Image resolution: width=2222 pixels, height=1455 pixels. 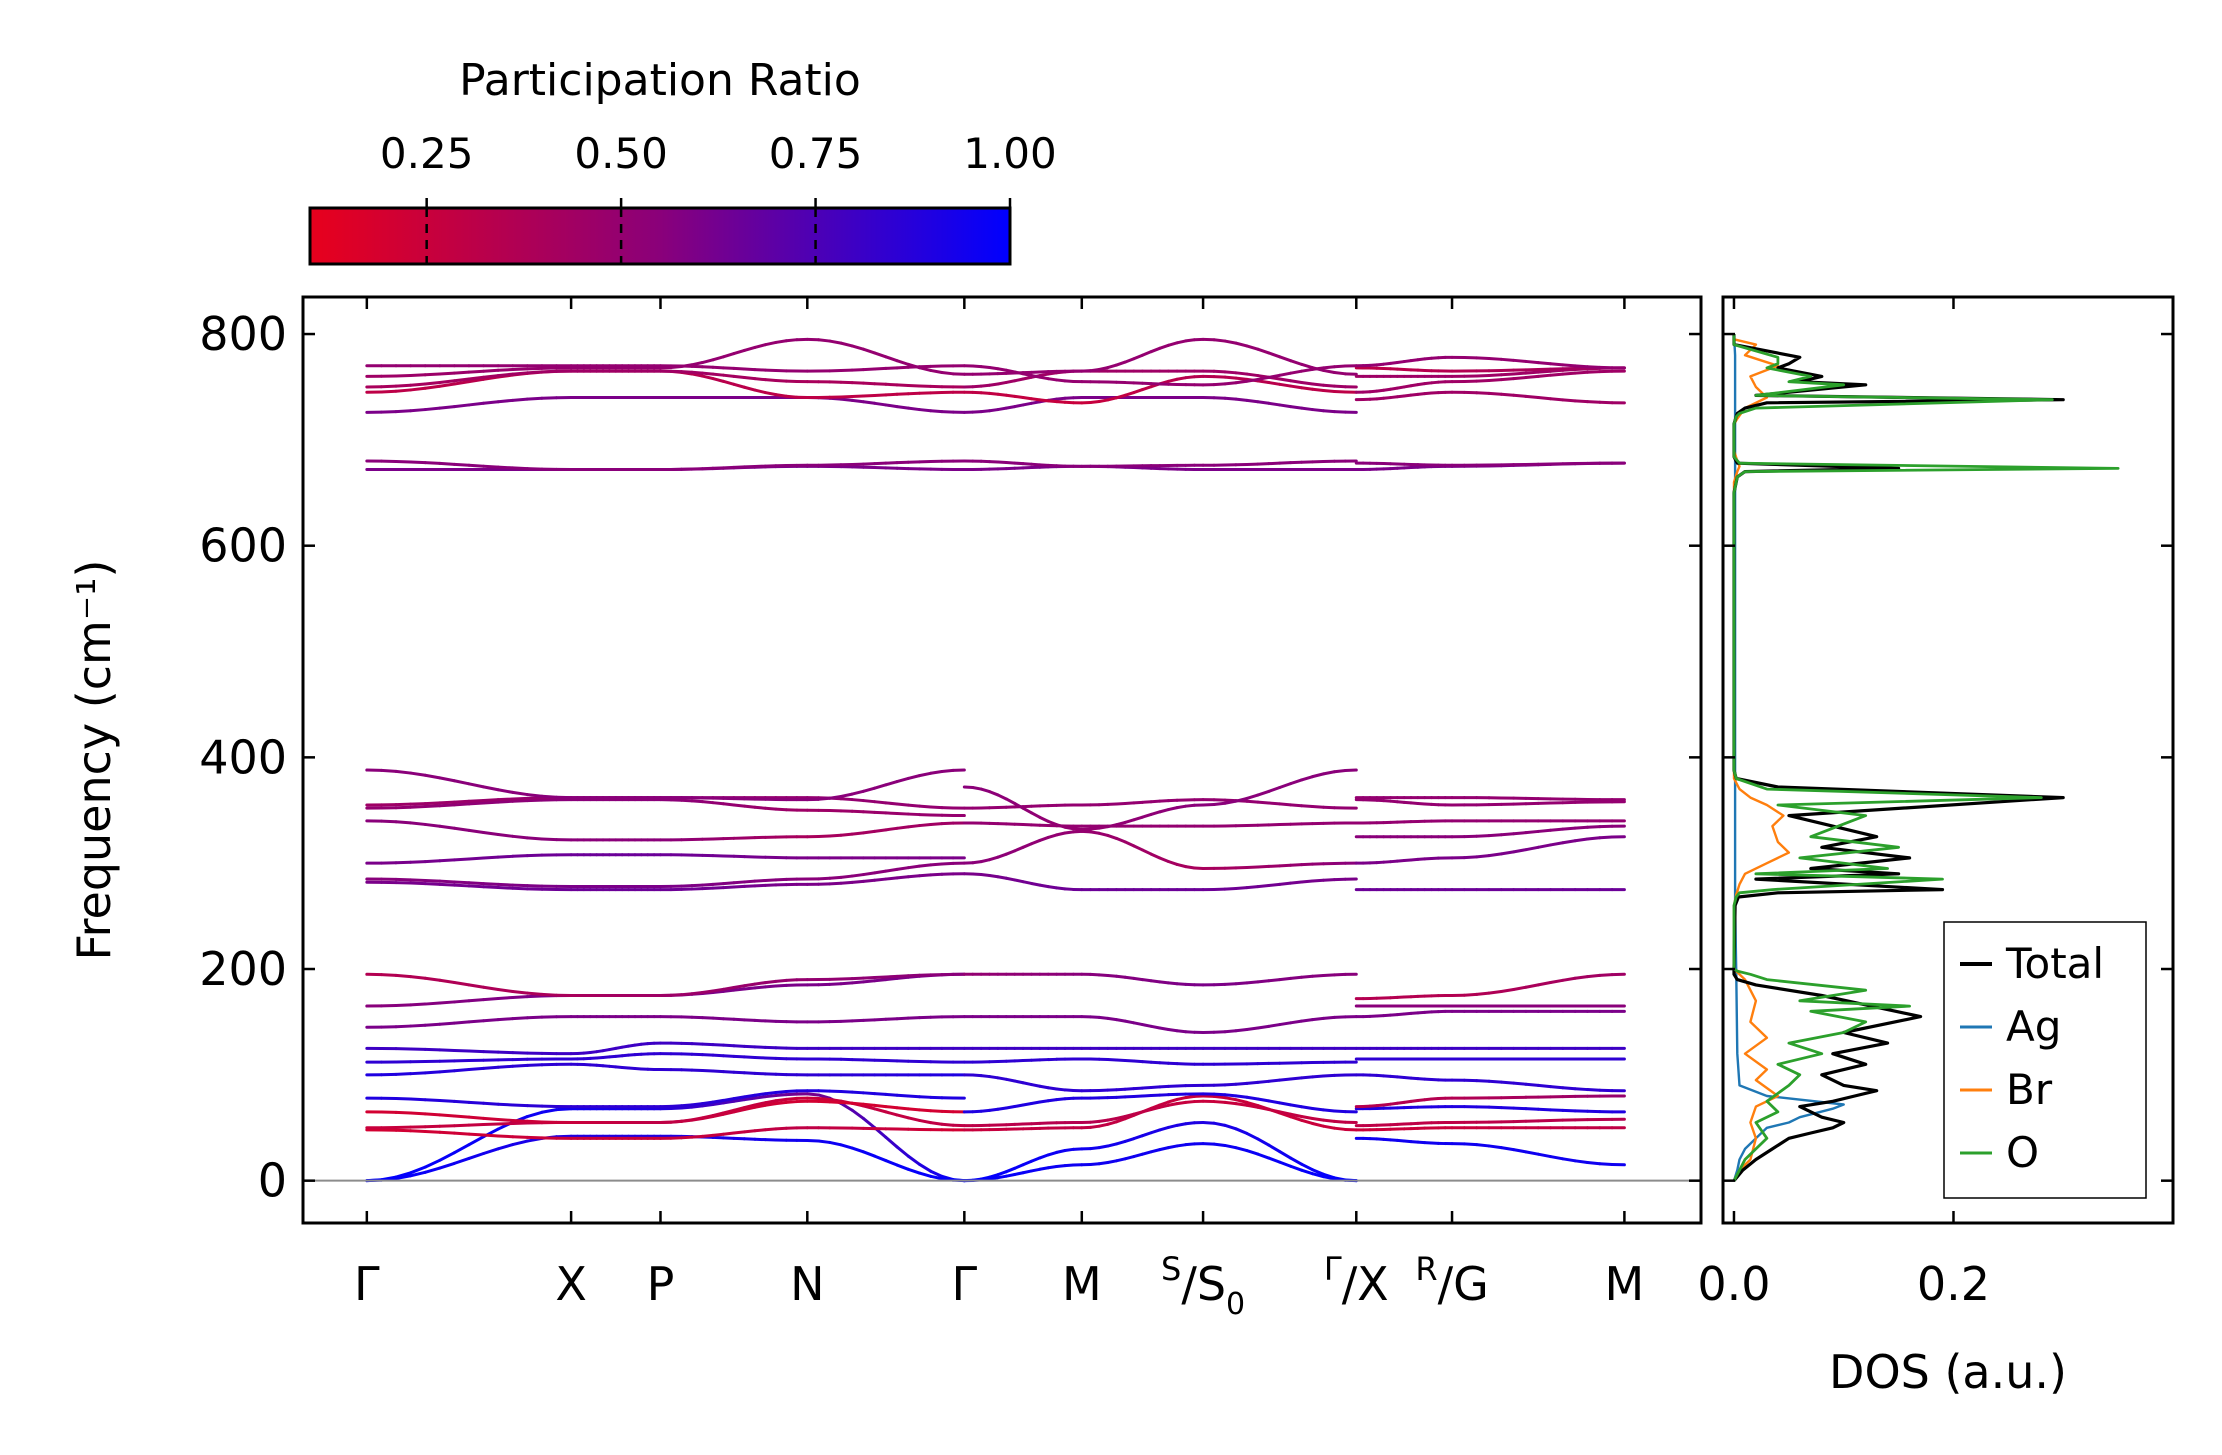 I want to click on legend-label: Total, so click(x=2054, y=963).